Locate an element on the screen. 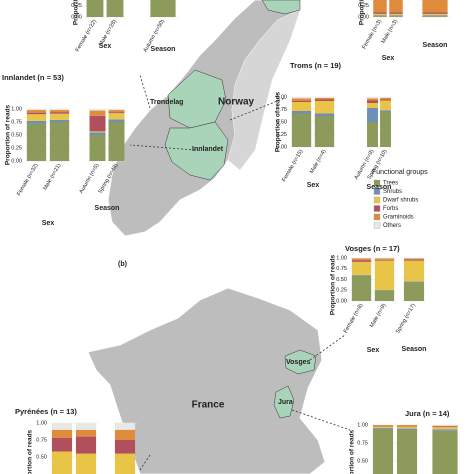 This screenshot has width=474, height=474. troms-region is located at coordinates (281, 7).